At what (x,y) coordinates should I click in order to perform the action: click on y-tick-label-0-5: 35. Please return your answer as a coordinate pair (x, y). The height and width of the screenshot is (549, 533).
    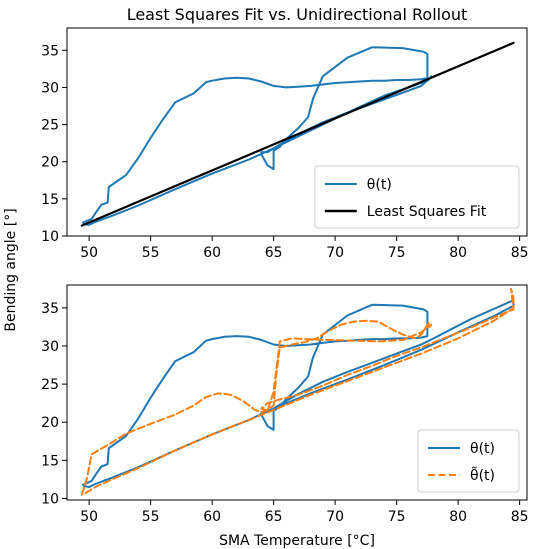
    Looking at the image, I should click on (50, 51).